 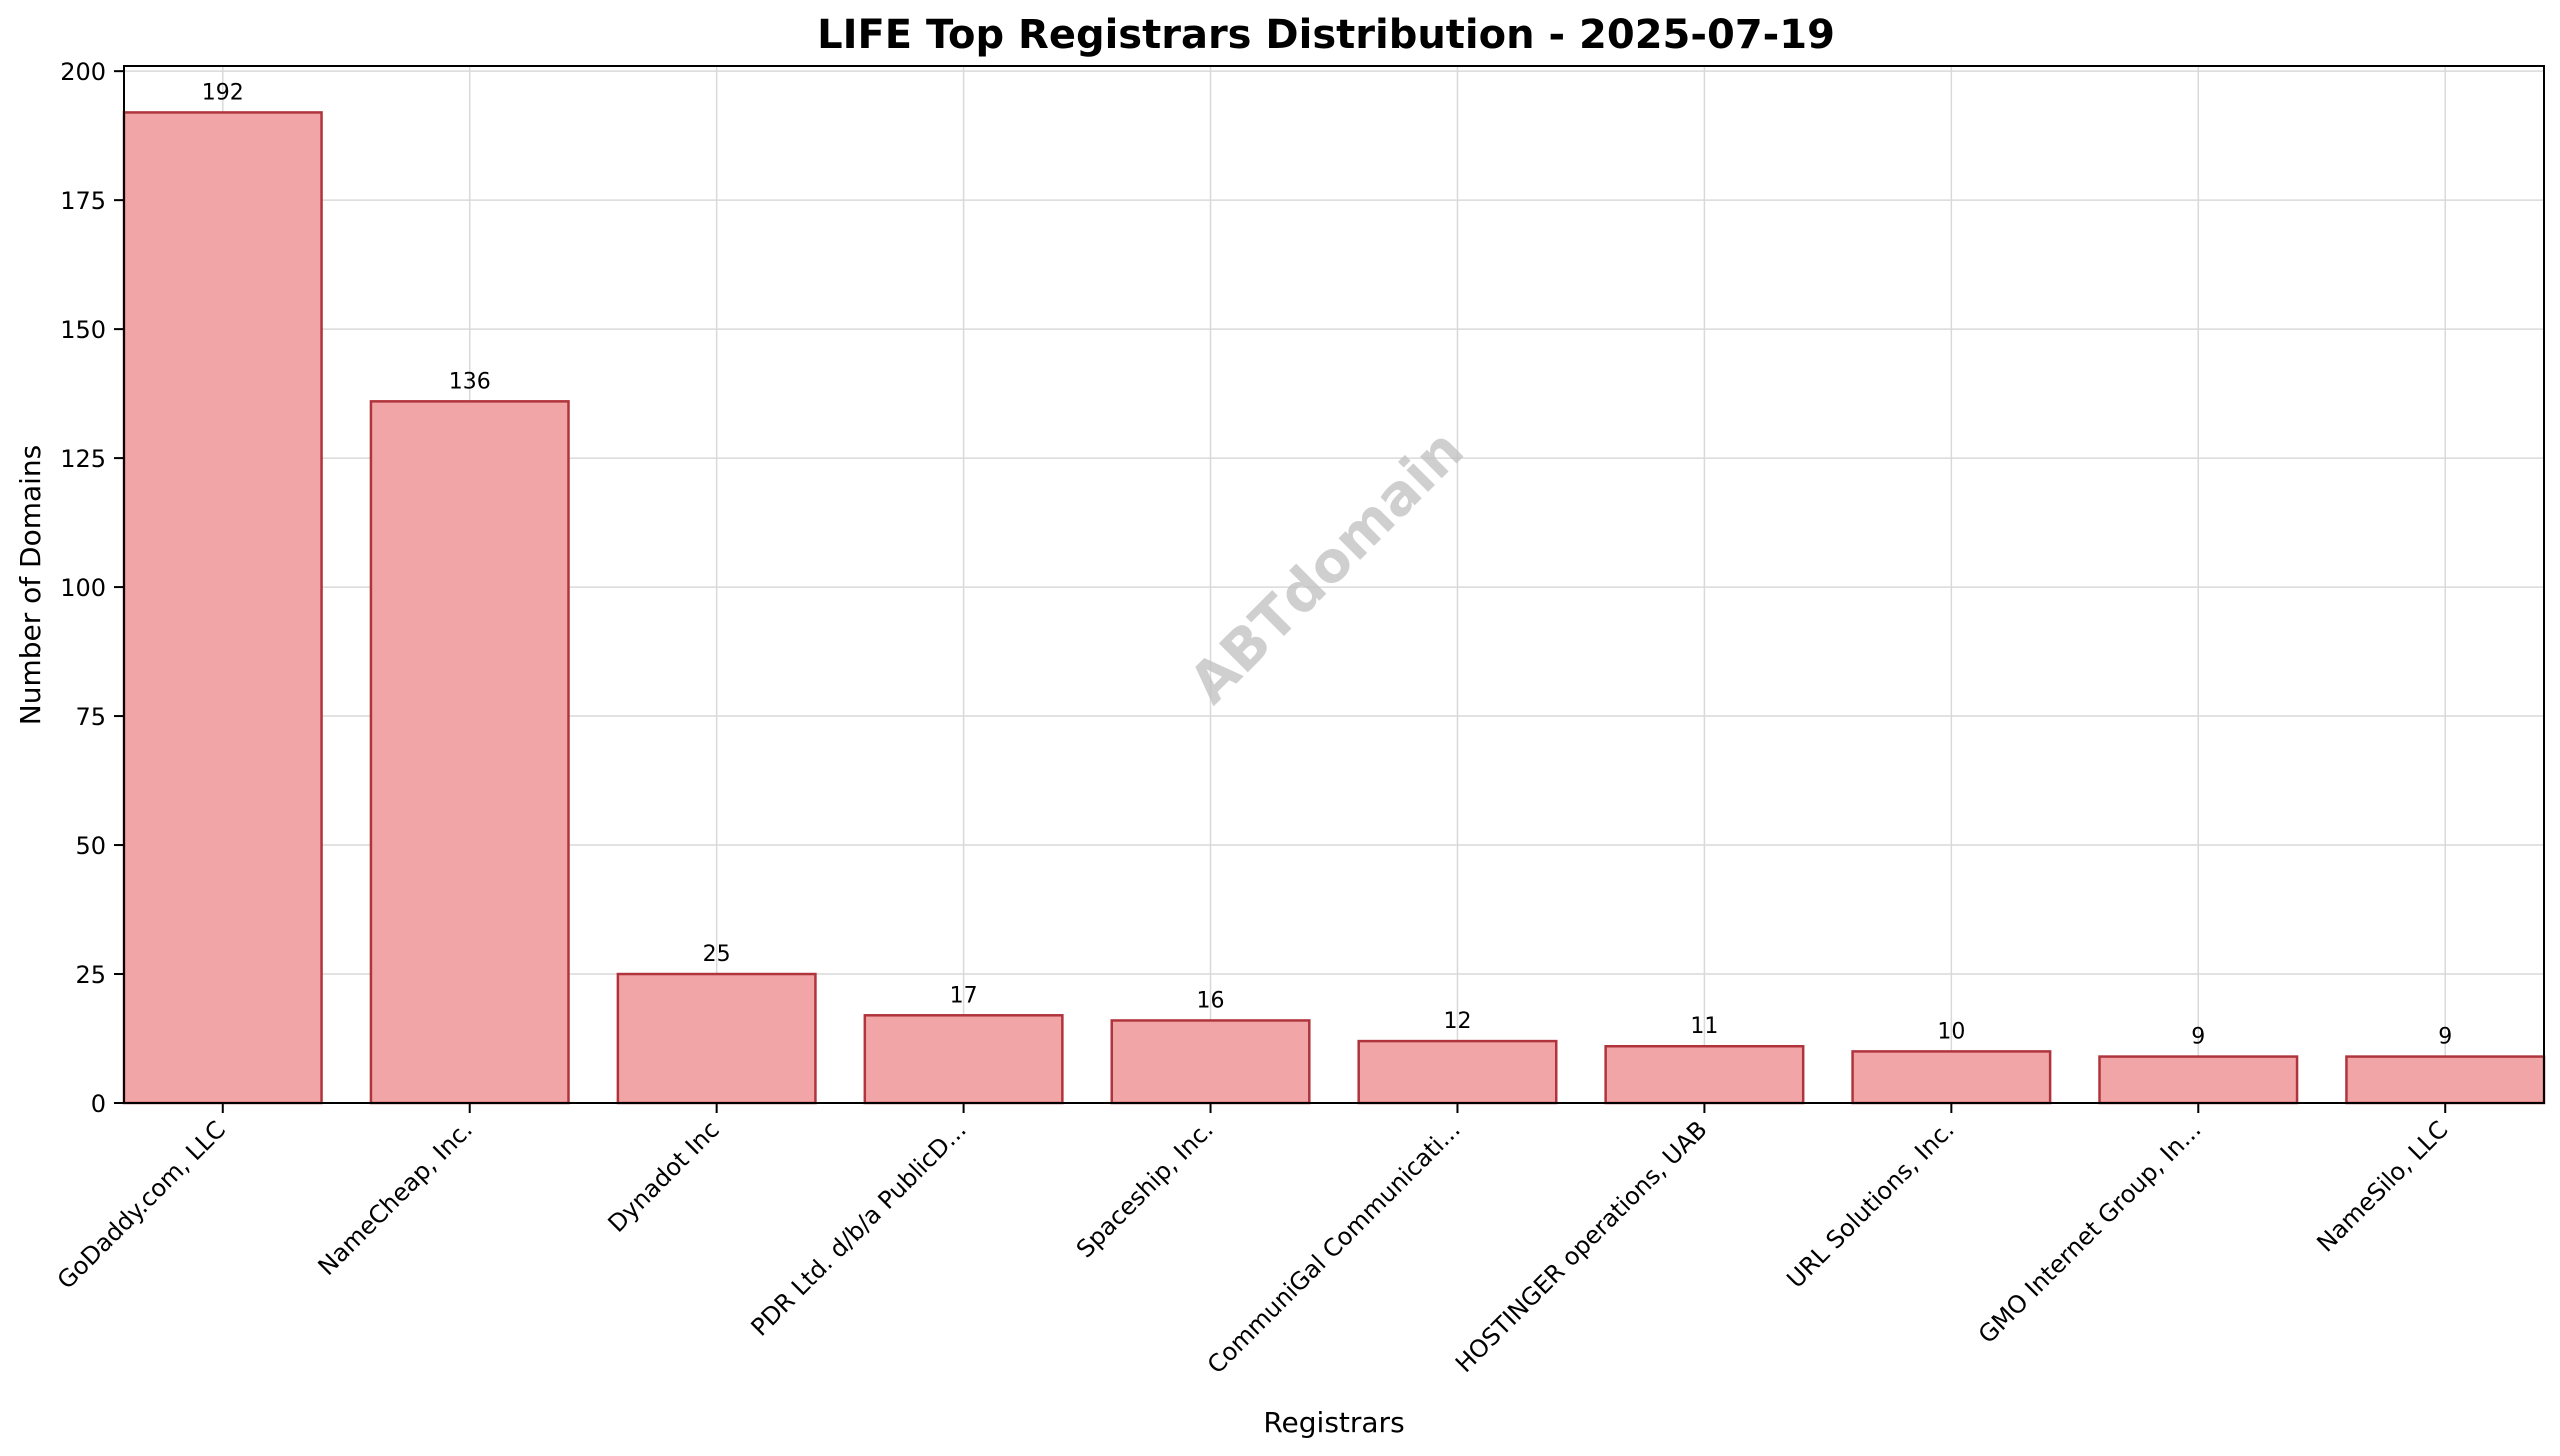 I want to click on y-axis-ticks: 0 25 50 75 100 125 150 175 200, so click(x=92, y=588).